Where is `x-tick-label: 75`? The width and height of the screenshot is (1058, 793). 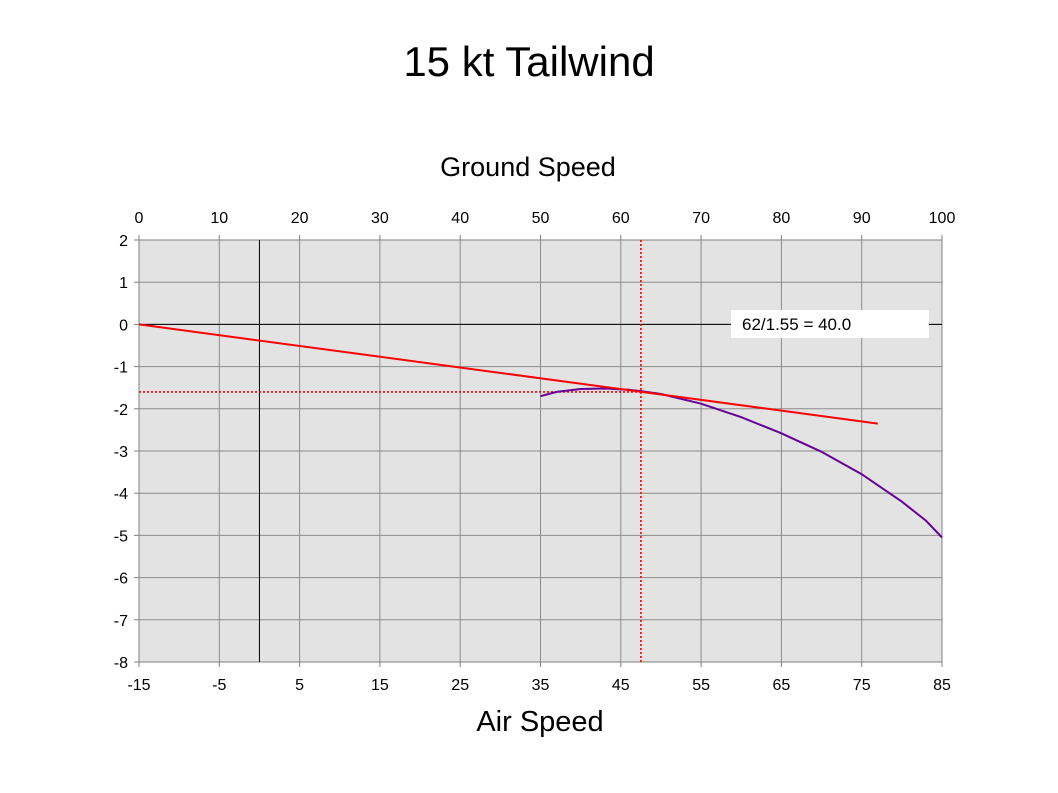
x-tick-label: 75 is located at coordinates (862, 685).